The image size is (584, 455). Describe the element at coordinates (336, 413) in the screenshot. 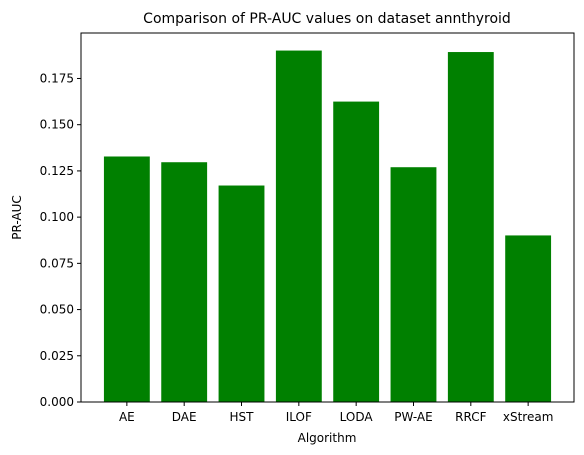

I see `x-axis: AE DAE HST ILOF LODA PW-AE RRCF xStream` at that location.